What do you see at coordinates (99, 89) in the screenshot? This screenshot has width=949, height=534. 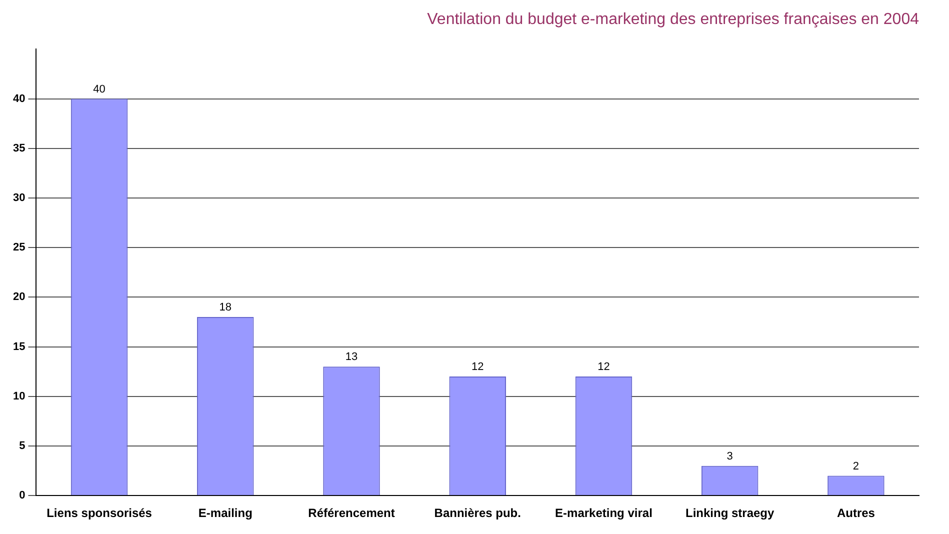 I see `data-label: 40` at bounding box center [99, 89].